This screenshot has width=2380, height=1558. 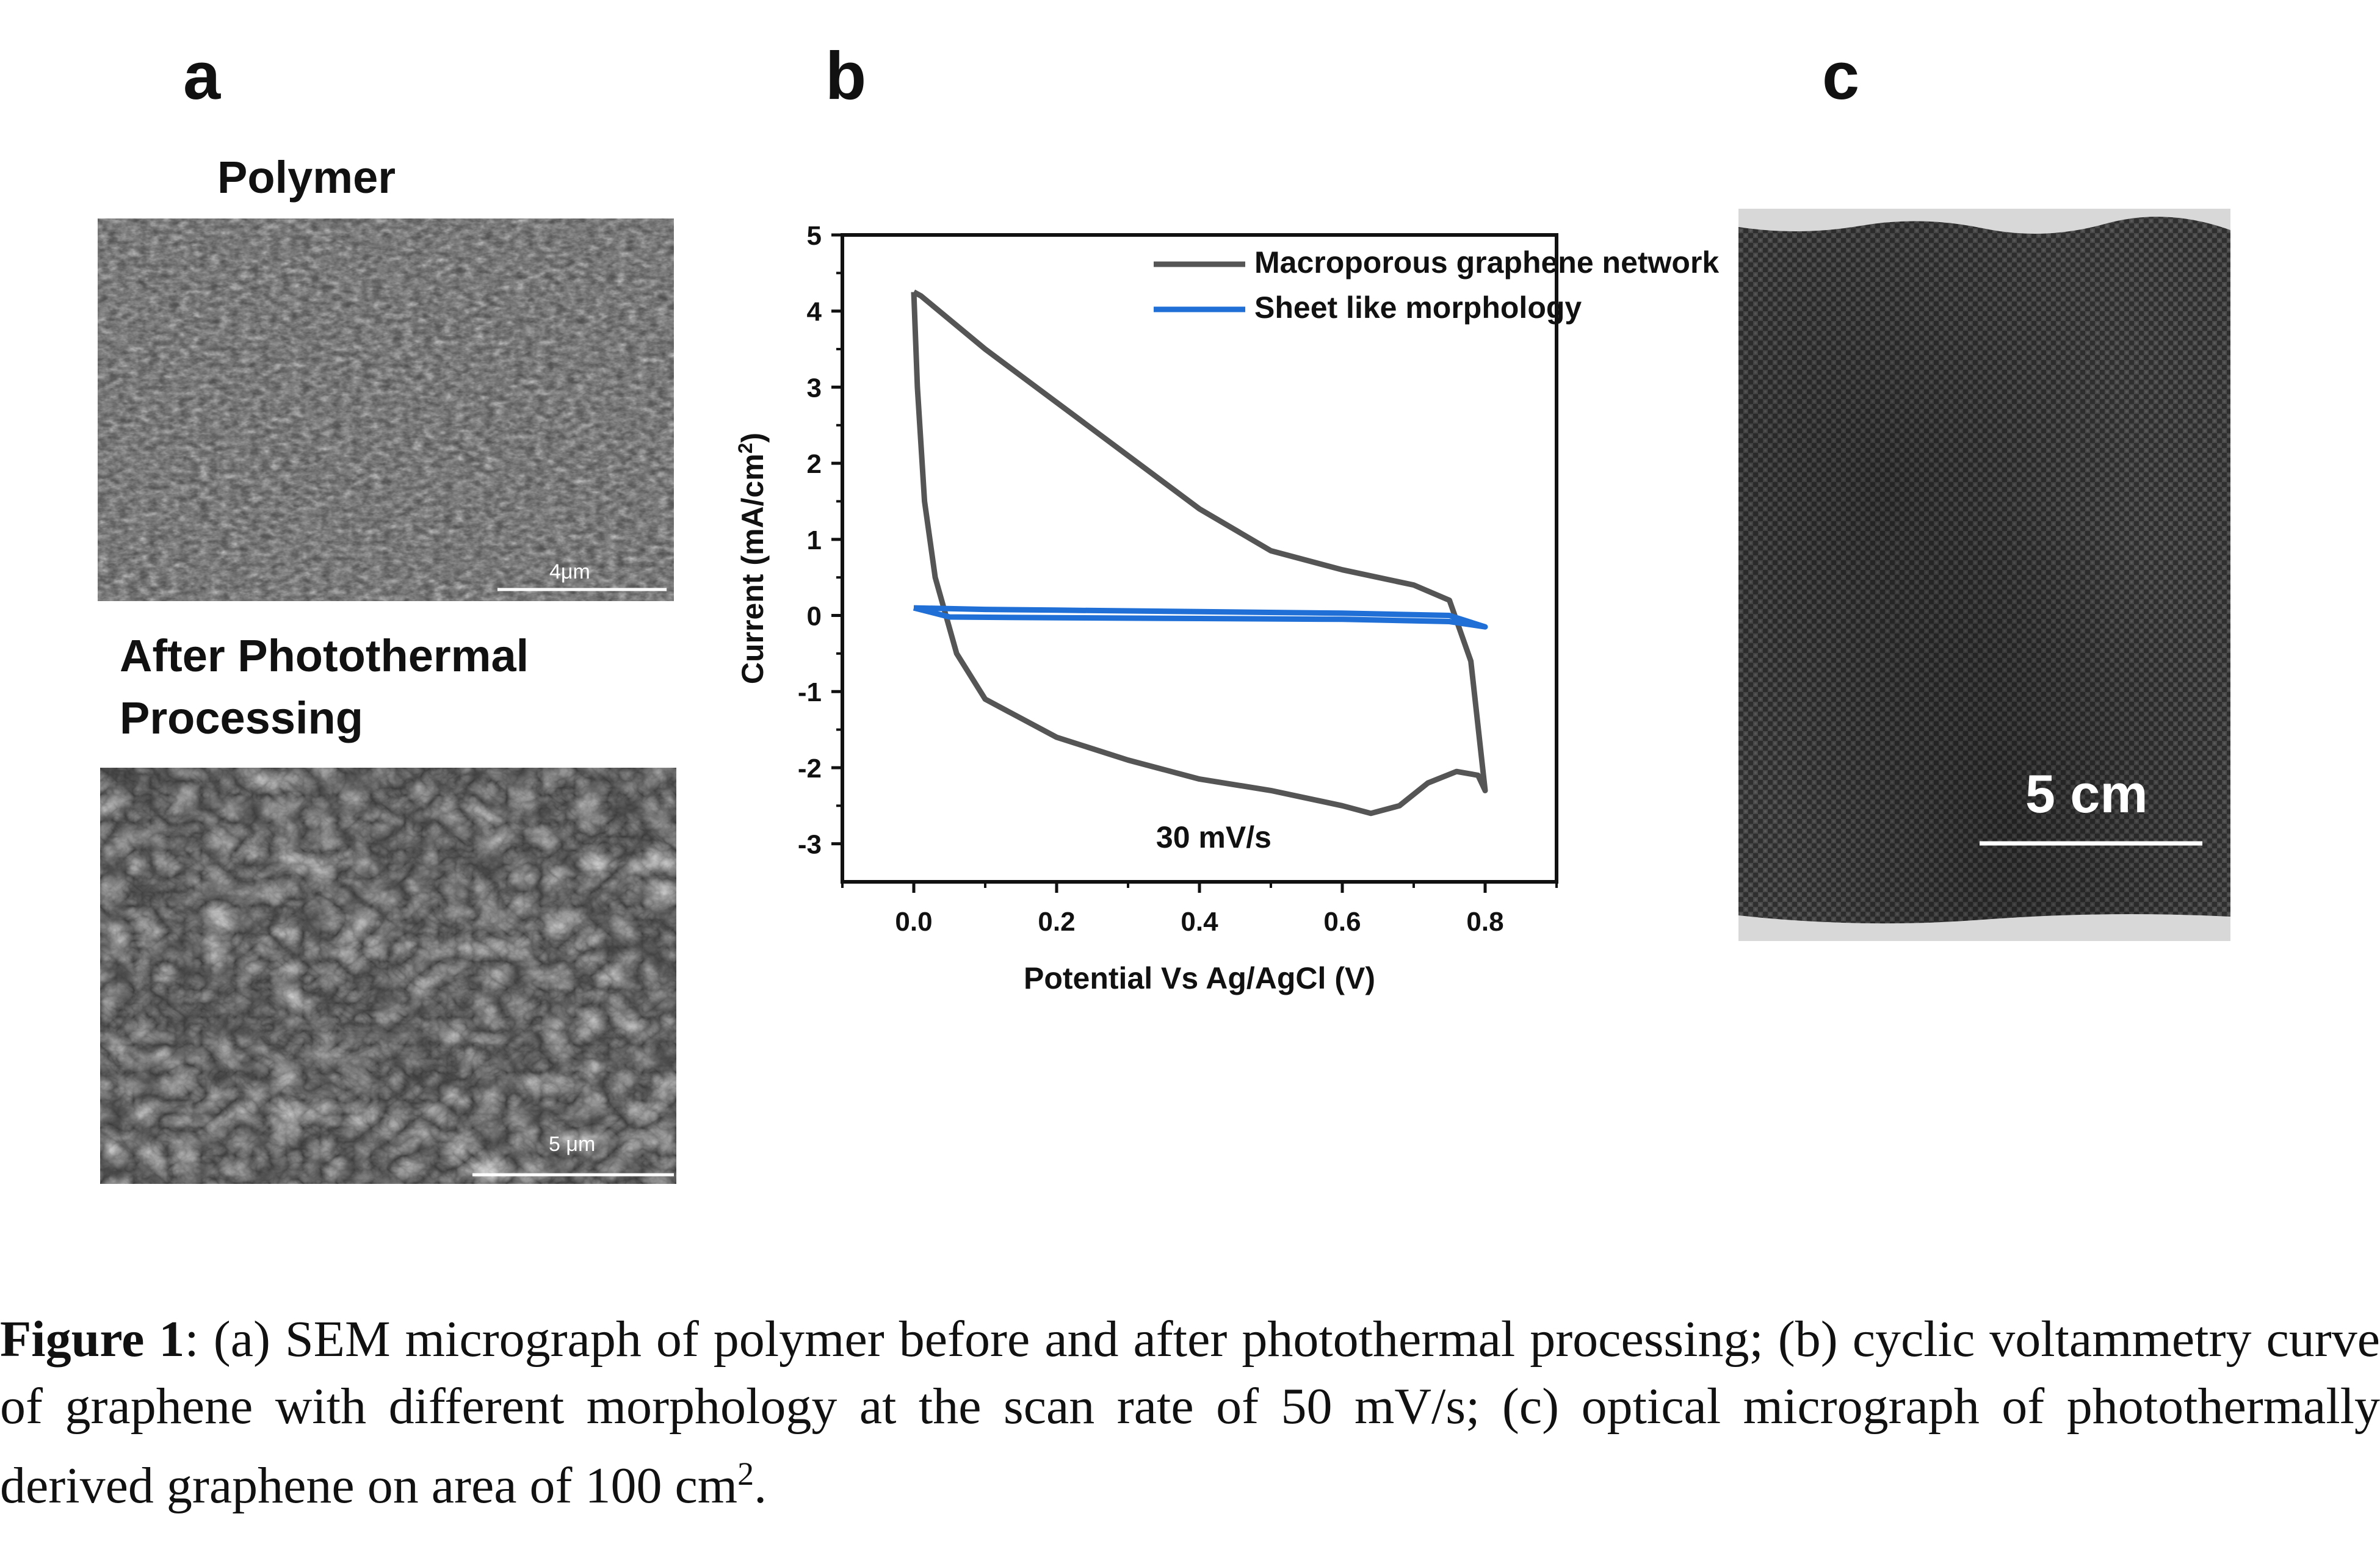 I want to click on caption-end: ., so click(x=760, y=1485).